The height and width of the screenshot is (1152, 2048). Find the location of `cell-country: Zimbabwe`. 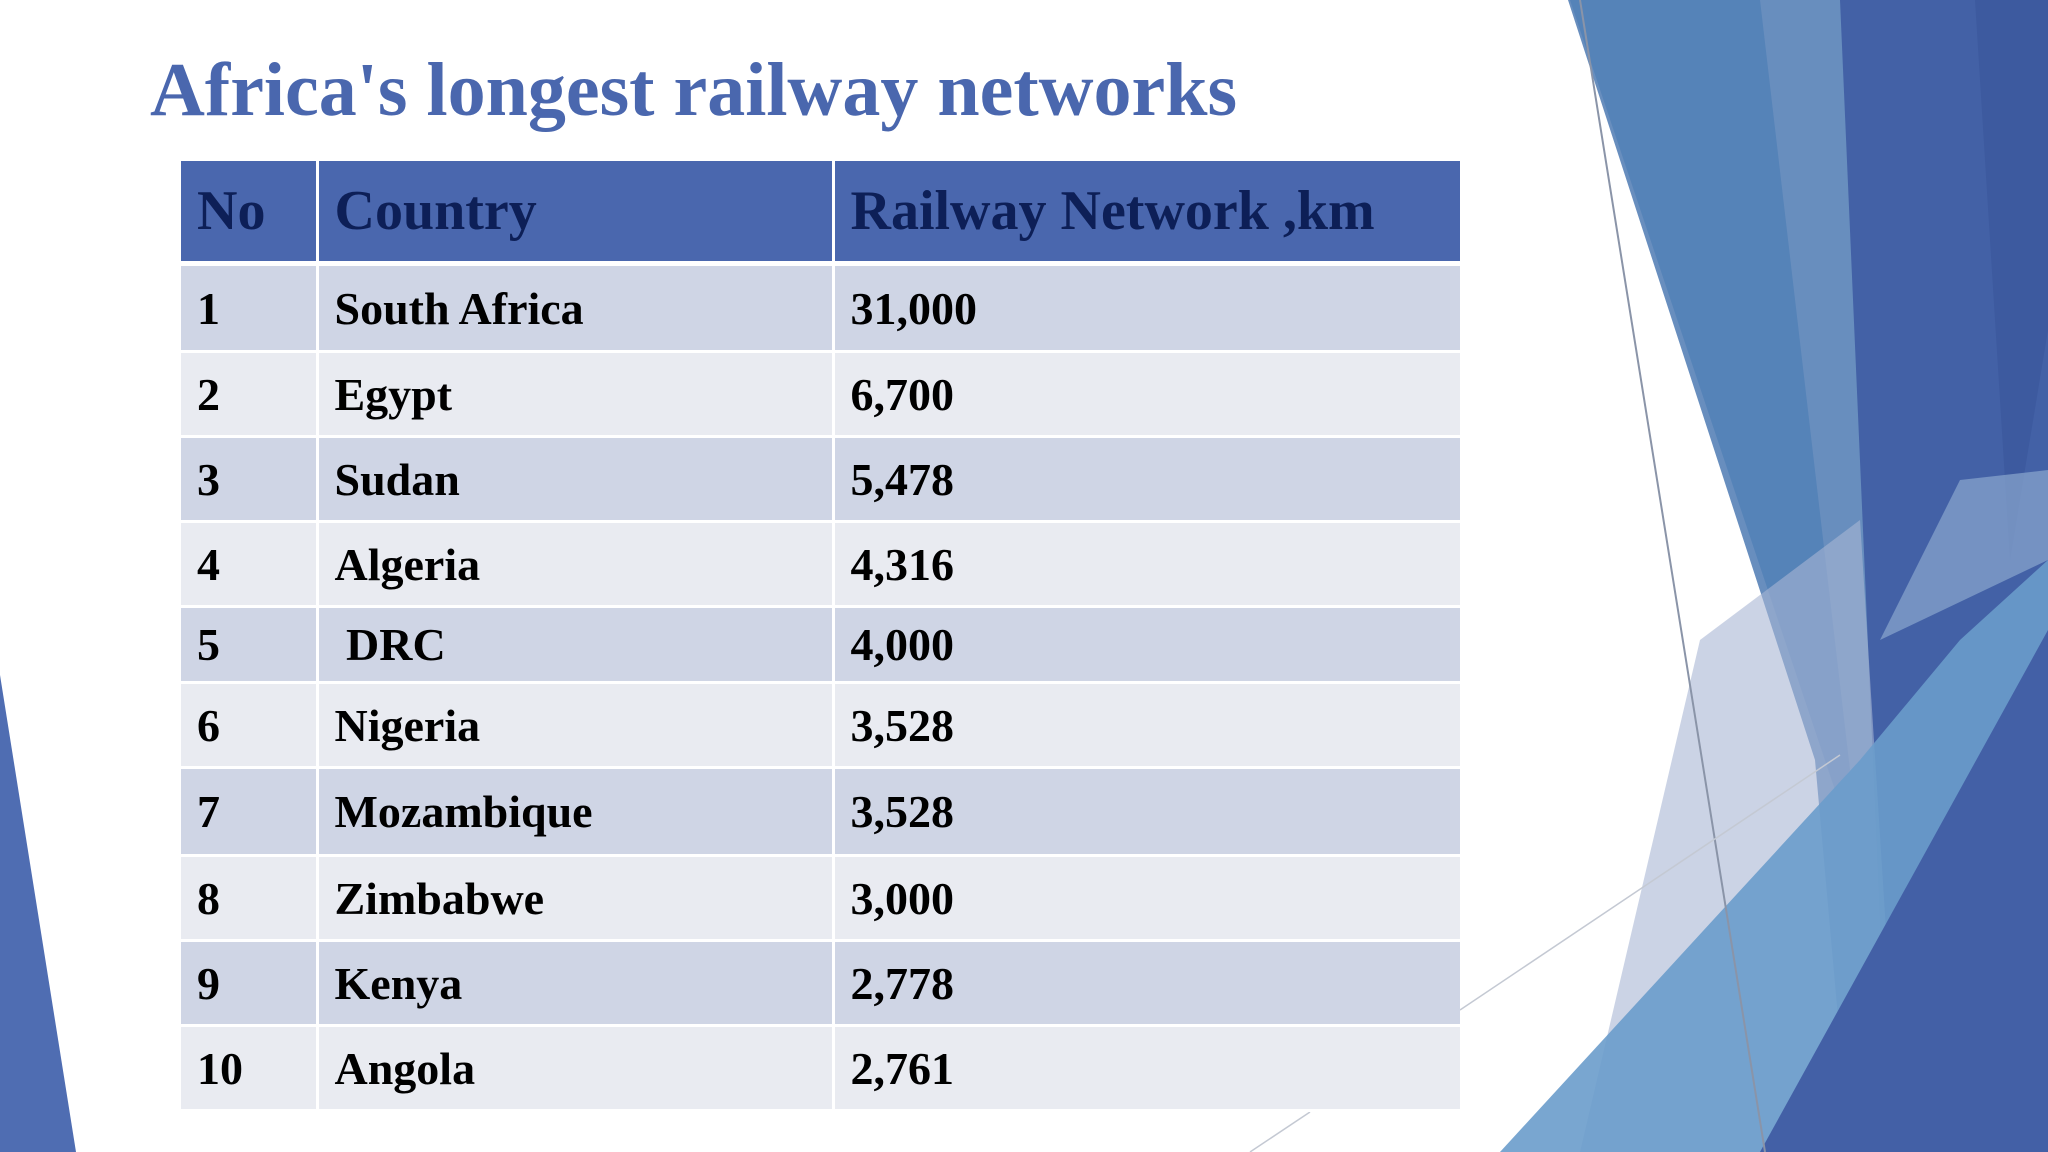

cell-country: Zimbabwe is located at coordinates (575, 898).